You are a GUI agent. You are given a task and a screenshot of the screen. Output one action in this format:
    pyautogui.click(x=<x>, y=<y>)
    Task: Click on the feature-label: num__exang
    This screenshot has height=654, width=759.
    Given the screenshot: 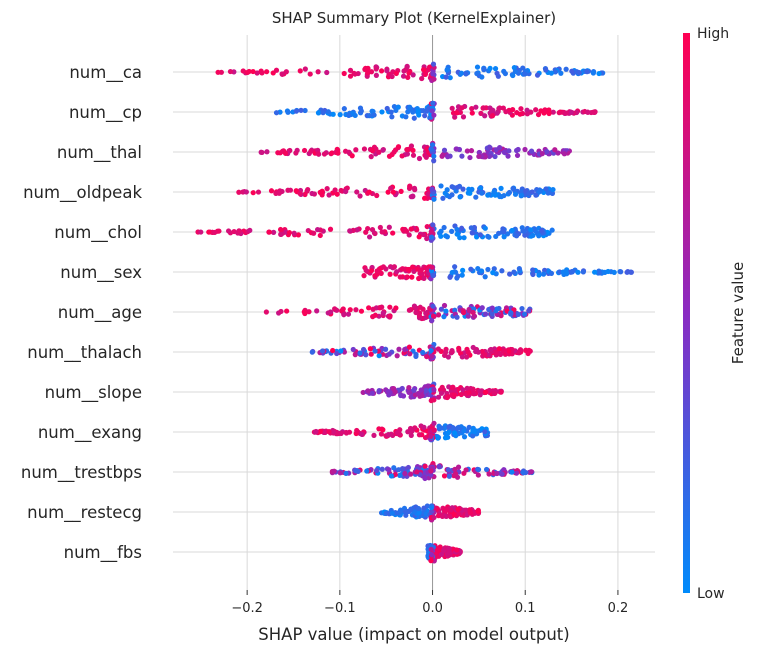 What is the action you would take?
    pyautogui.click(x=90, y=433)
    